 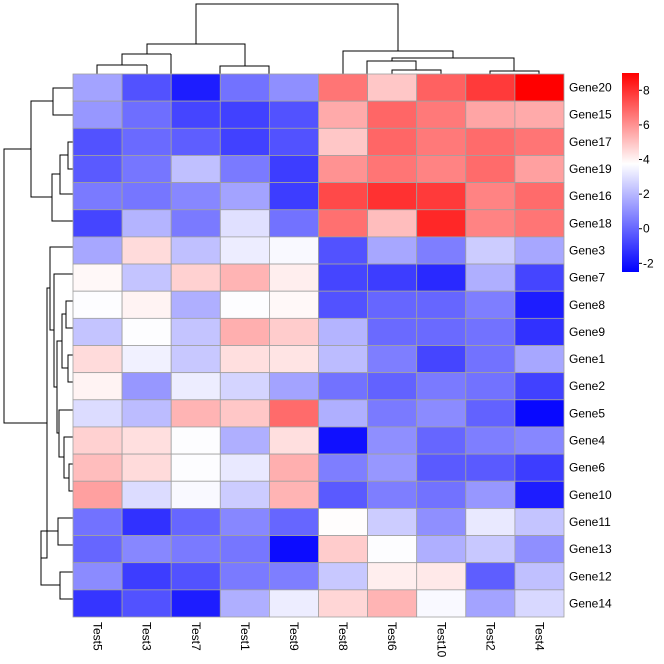 What do you see at coordinates (146, 196) in the screenshot?
I see `heatmap-cell-gene16-test3` at bounding box center [146, 196].